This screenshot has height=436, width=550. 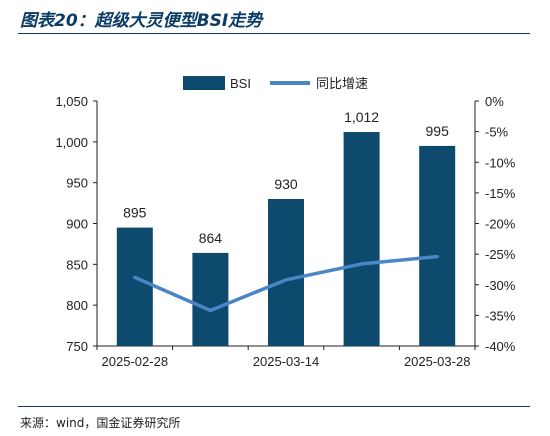 I want to click on bsi-data-label: 930, so click(x=286, y=184).